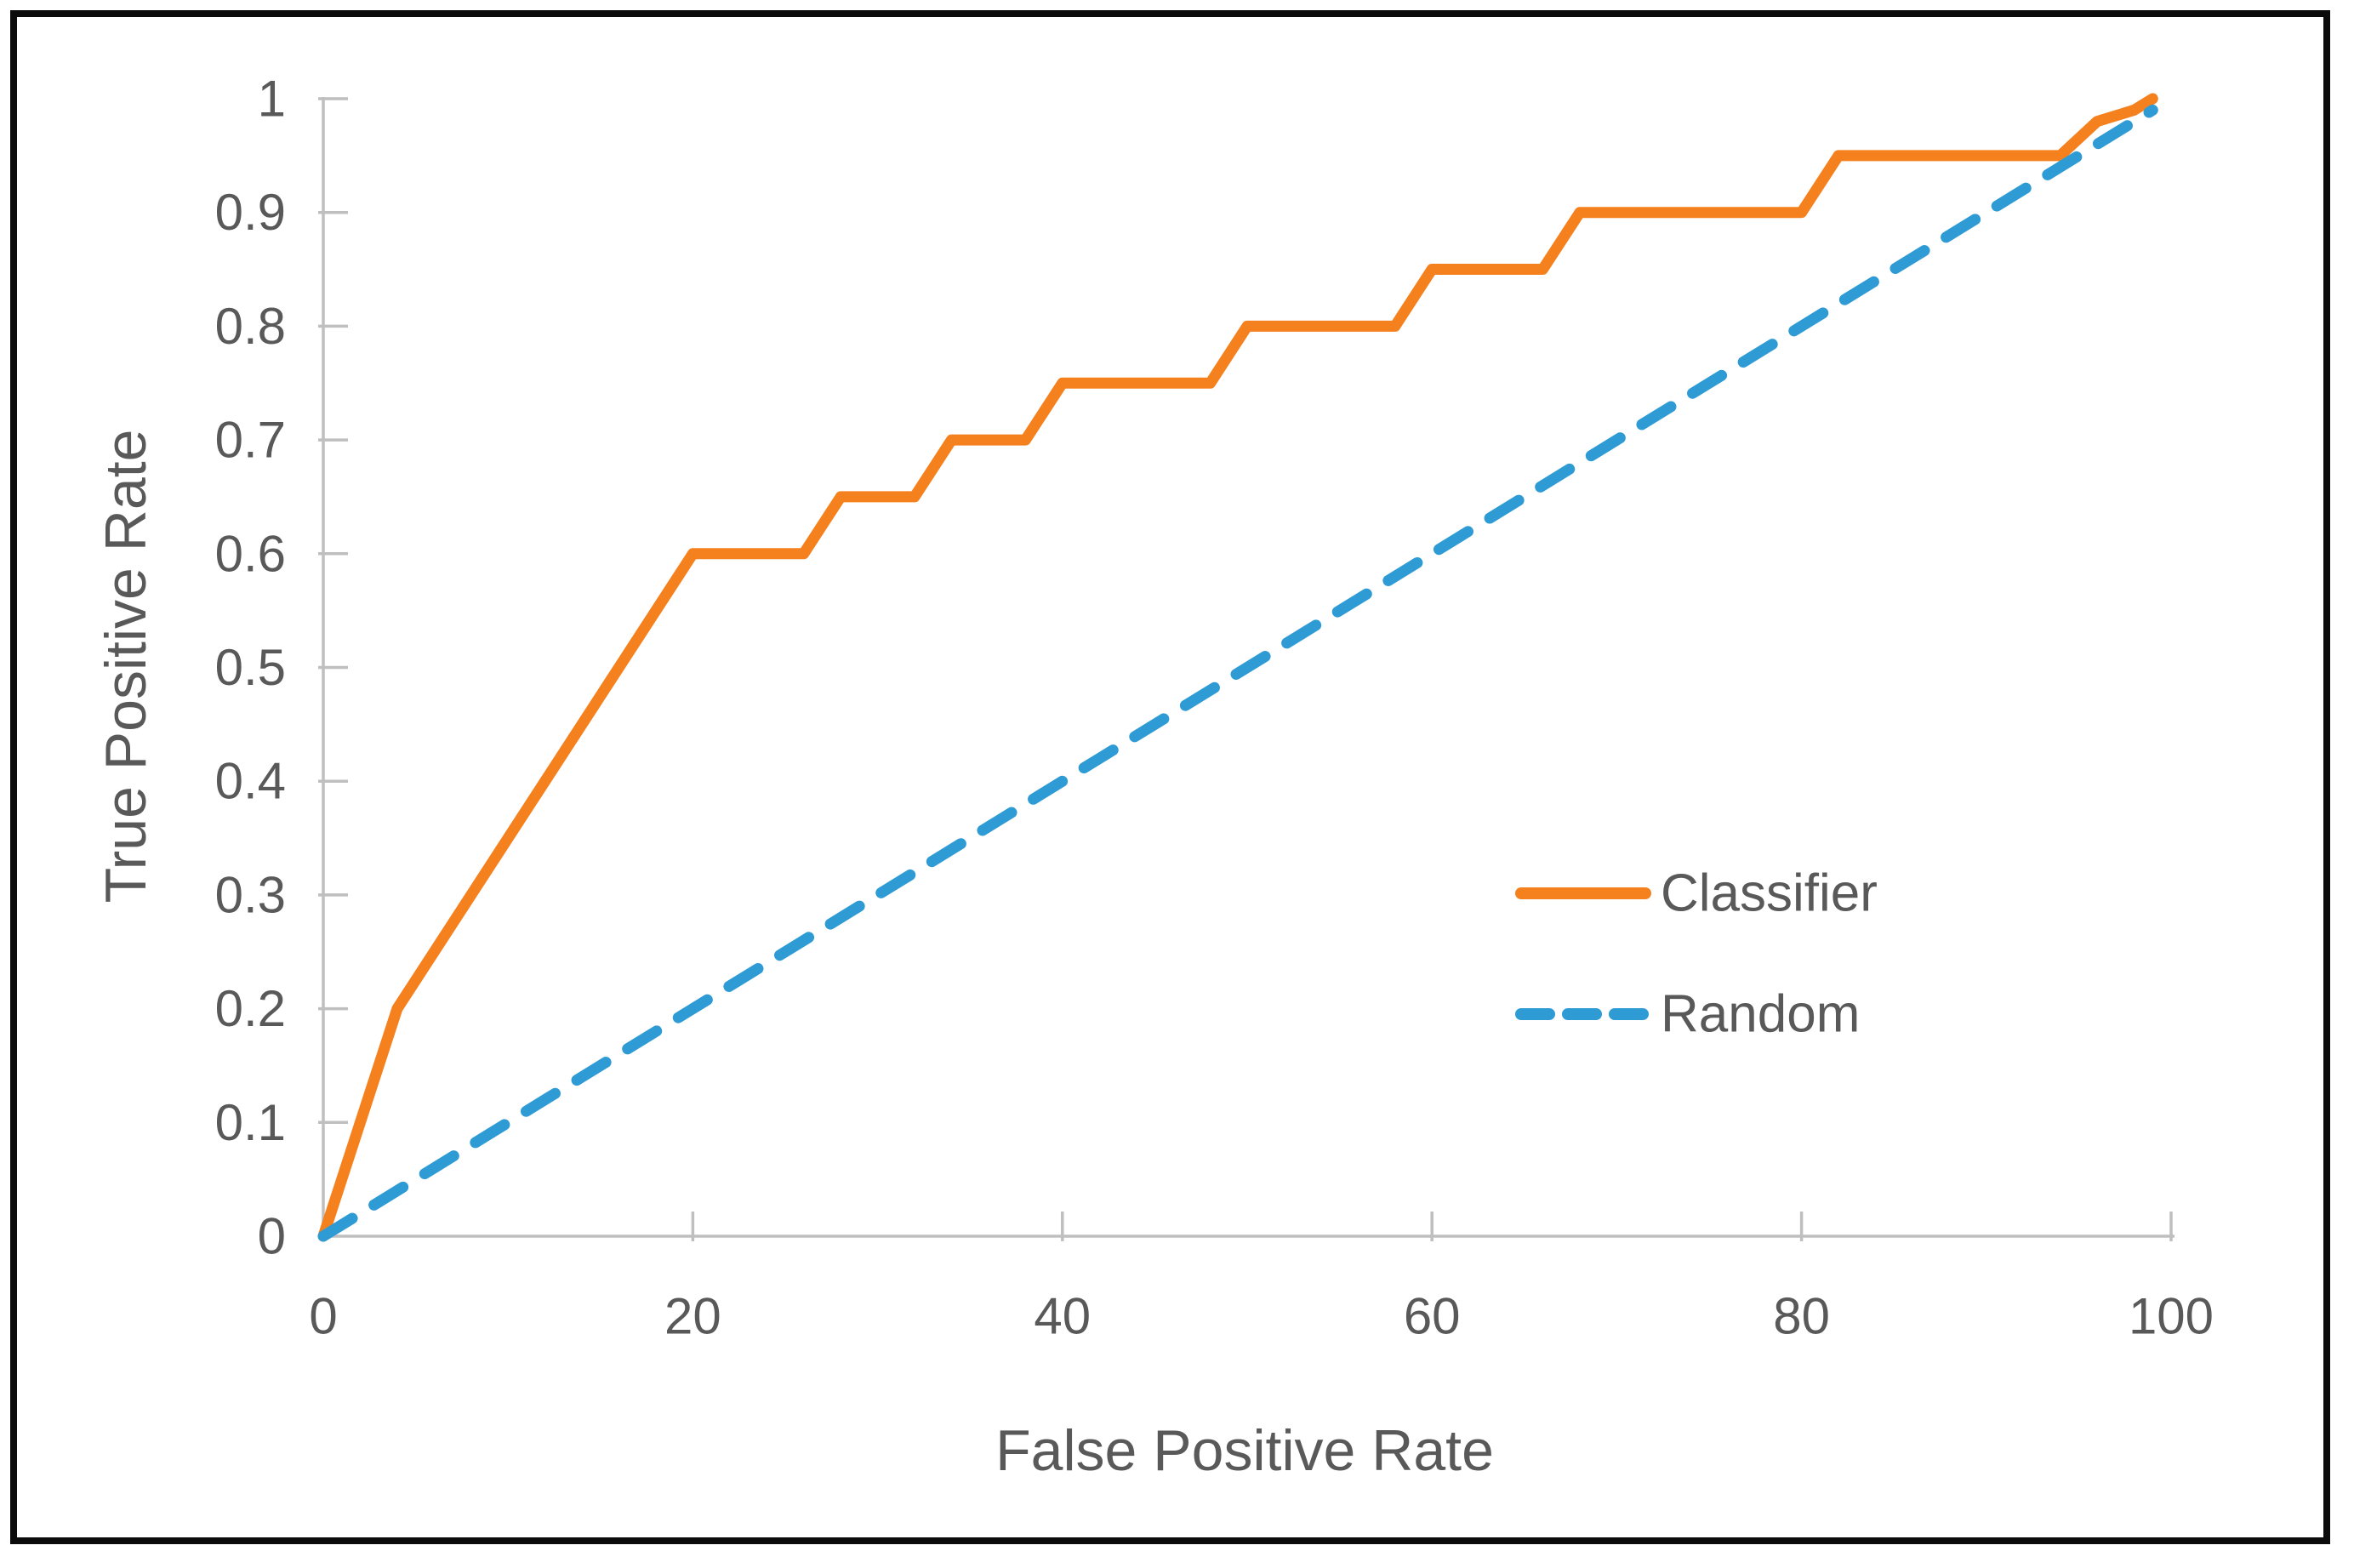  I want to click on y-ticks, so click(333, 611).